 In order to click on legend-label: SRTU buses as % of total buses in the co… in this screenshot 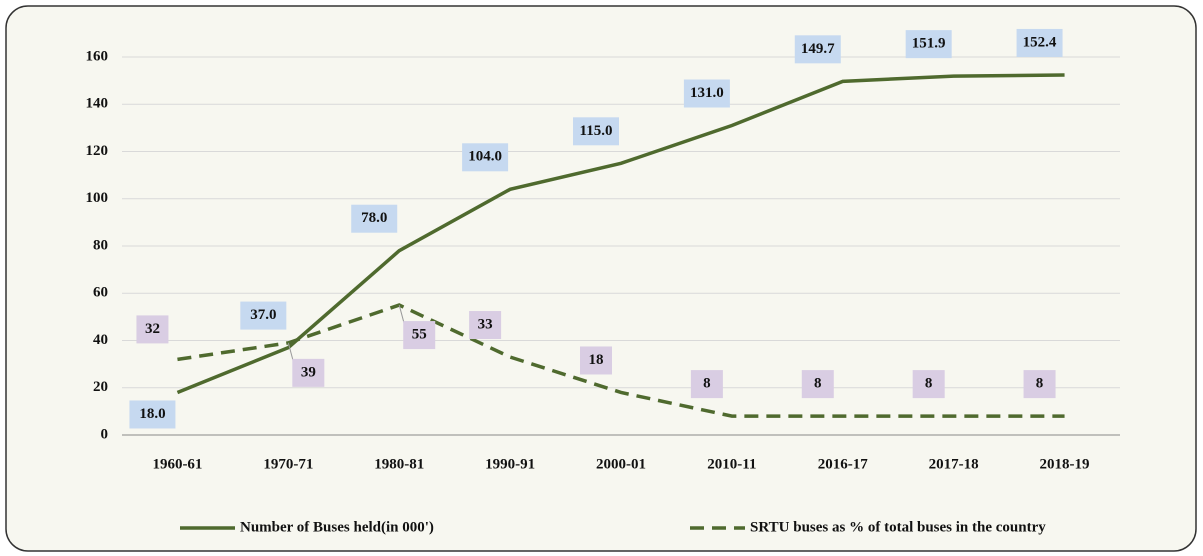, I will do `click(898, 527)`.